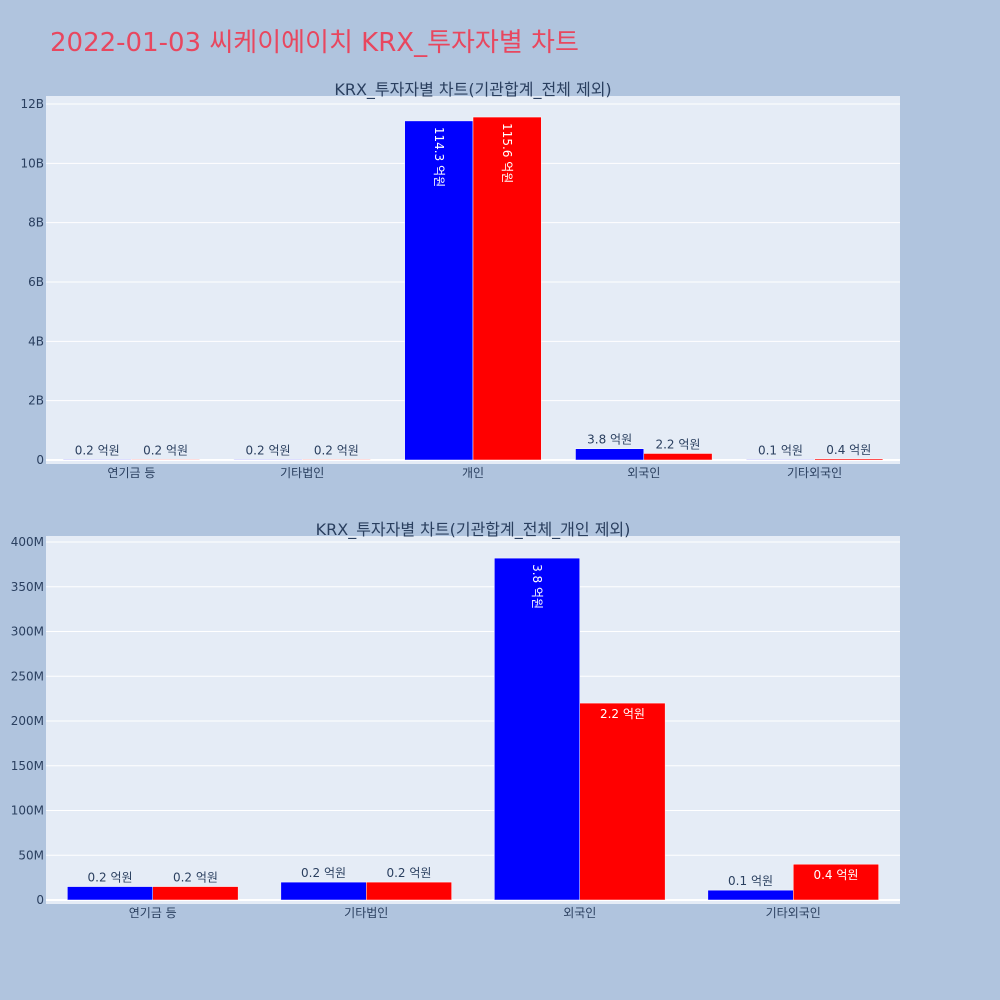 The width and height of the screenshot is (1000, 1000). Describe the element at coordinates (131, 473) in the screenshot. I see `chart1-xtick-label: 연기금 등` at that location.